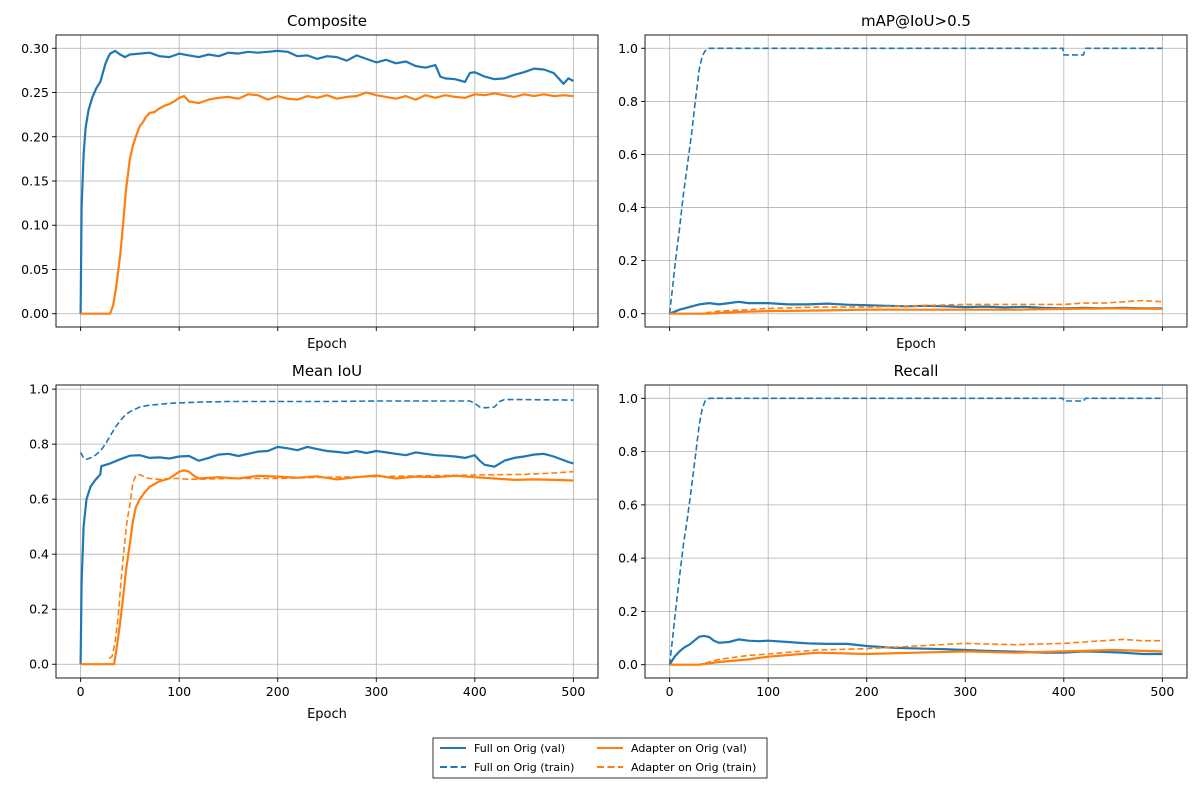 The image size is (1200, 800). What do you see at coordinates (916, 371) in the screenshot?
I see `chart-title: Recall` at bounding box center [916, 371].